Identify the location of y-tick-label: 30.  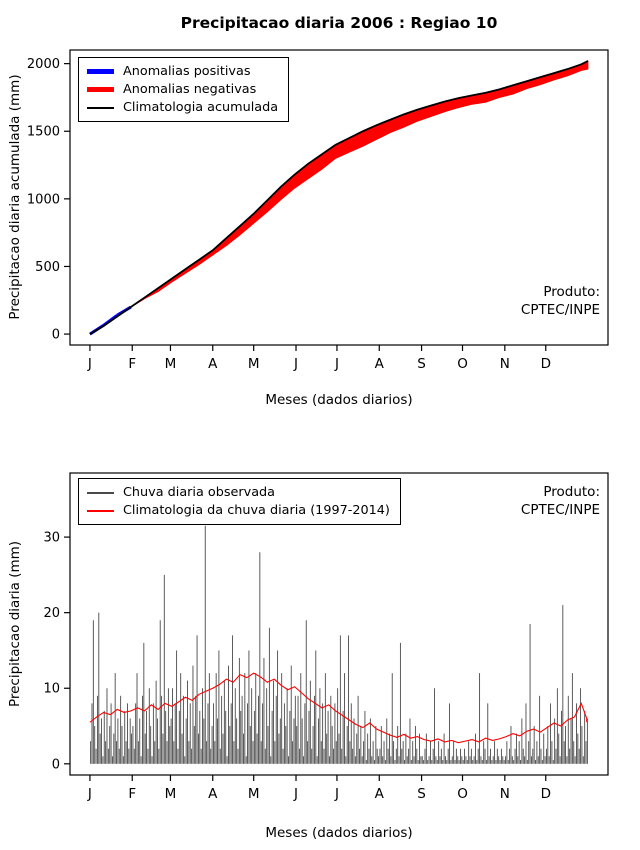
(51, 538).